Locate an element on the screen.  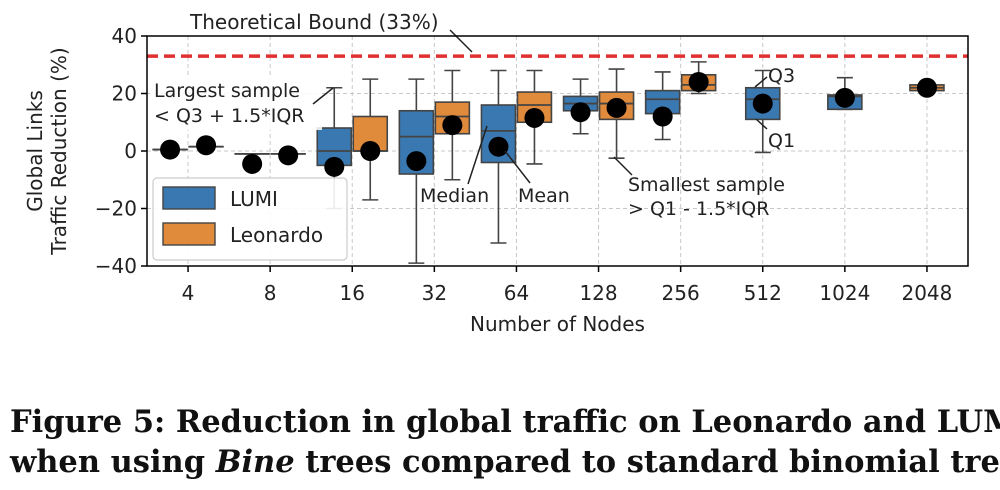
annotation-q3: Q3 is located at coordinates (781, 76).